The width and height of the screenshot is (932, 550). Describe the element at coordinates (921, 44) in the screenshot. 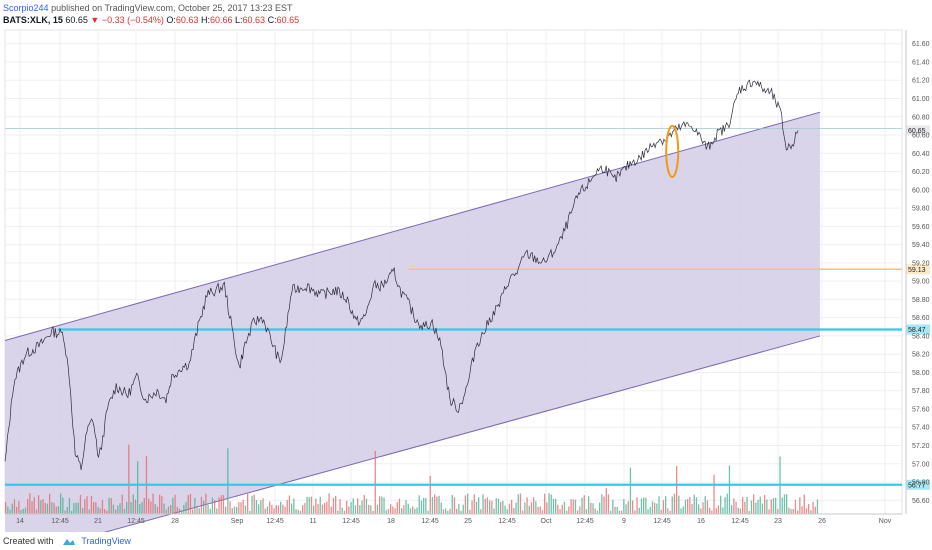

I see `price-tick-label: 61.60` at that location.